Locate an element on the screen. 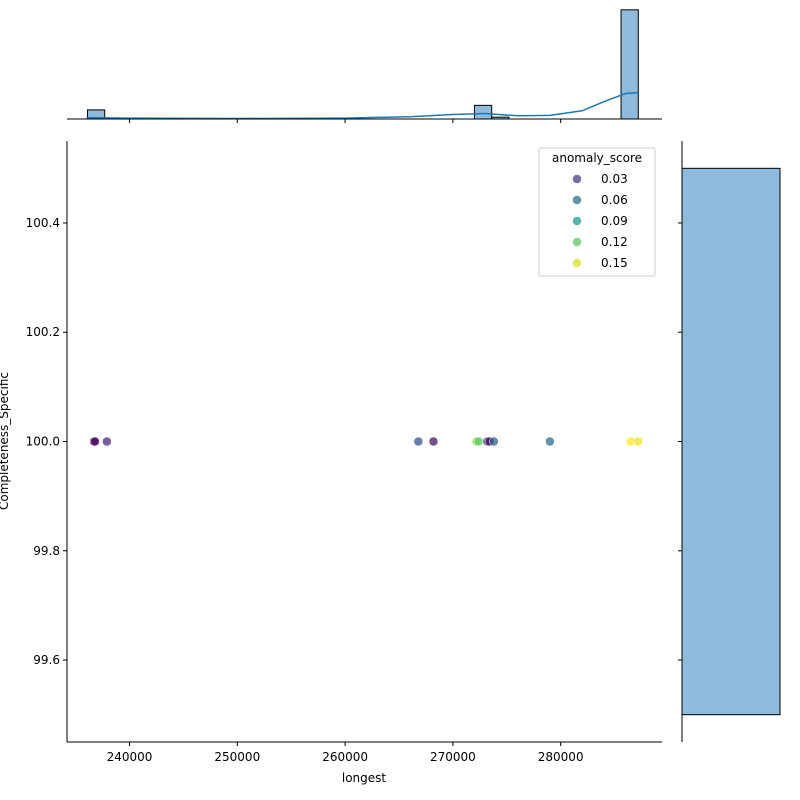  scatter-points is located at coordinates (366, 441).